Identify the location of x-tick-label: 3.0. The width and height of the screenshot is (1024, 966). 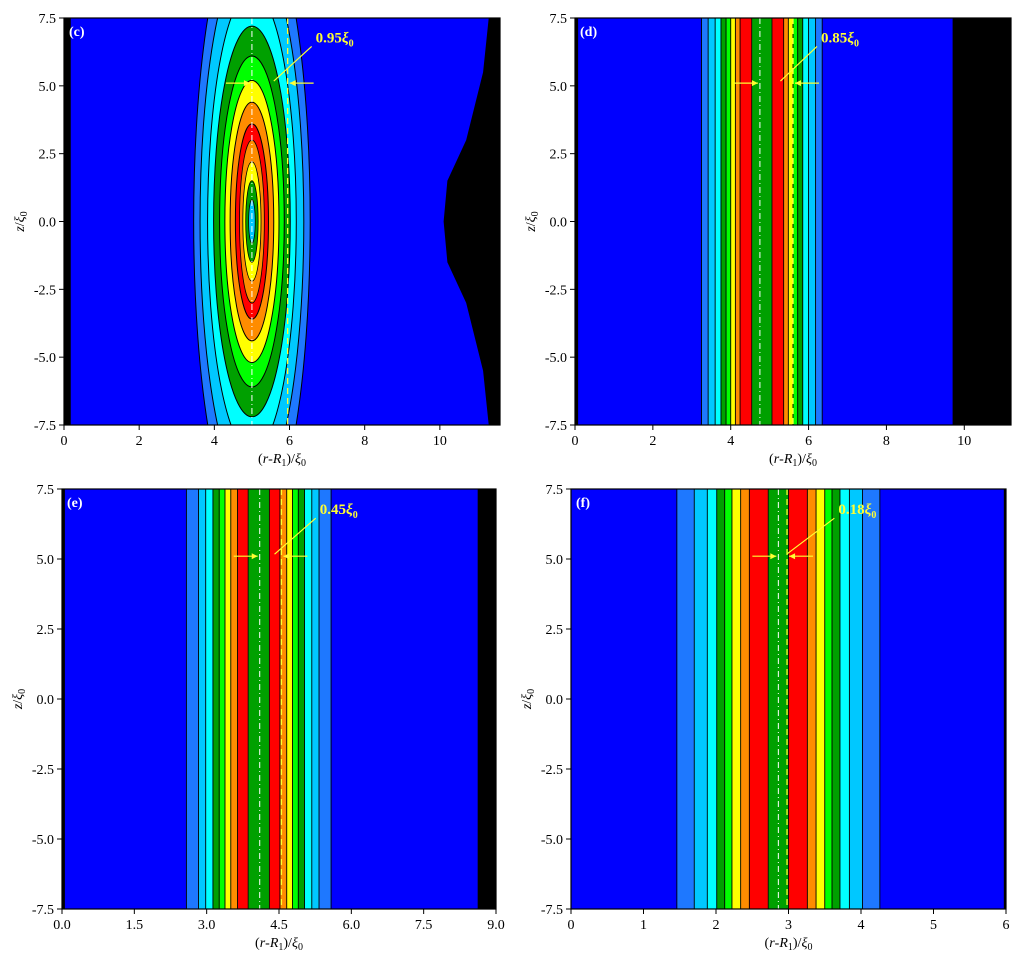
(207, 925).